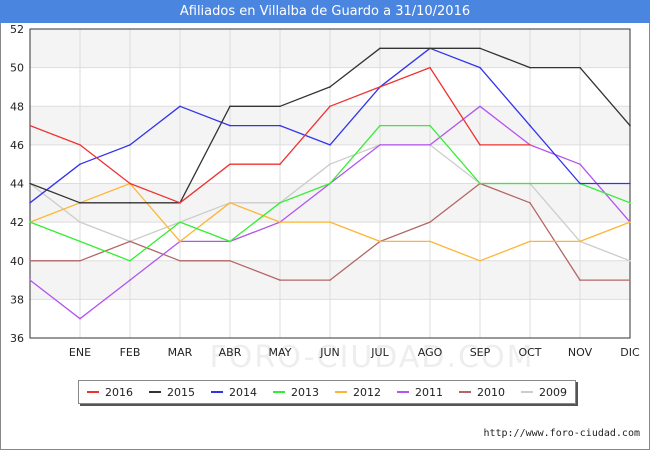  I want to click on x-tick-label: ENE, so click(80, 352).